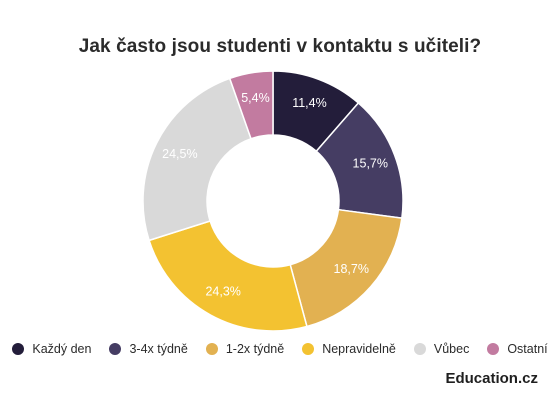  What do you see at coordinates (18, 349) in the screenshot?
I see `legend-swatch-kazdy-den` at bounding box center [18, 349].